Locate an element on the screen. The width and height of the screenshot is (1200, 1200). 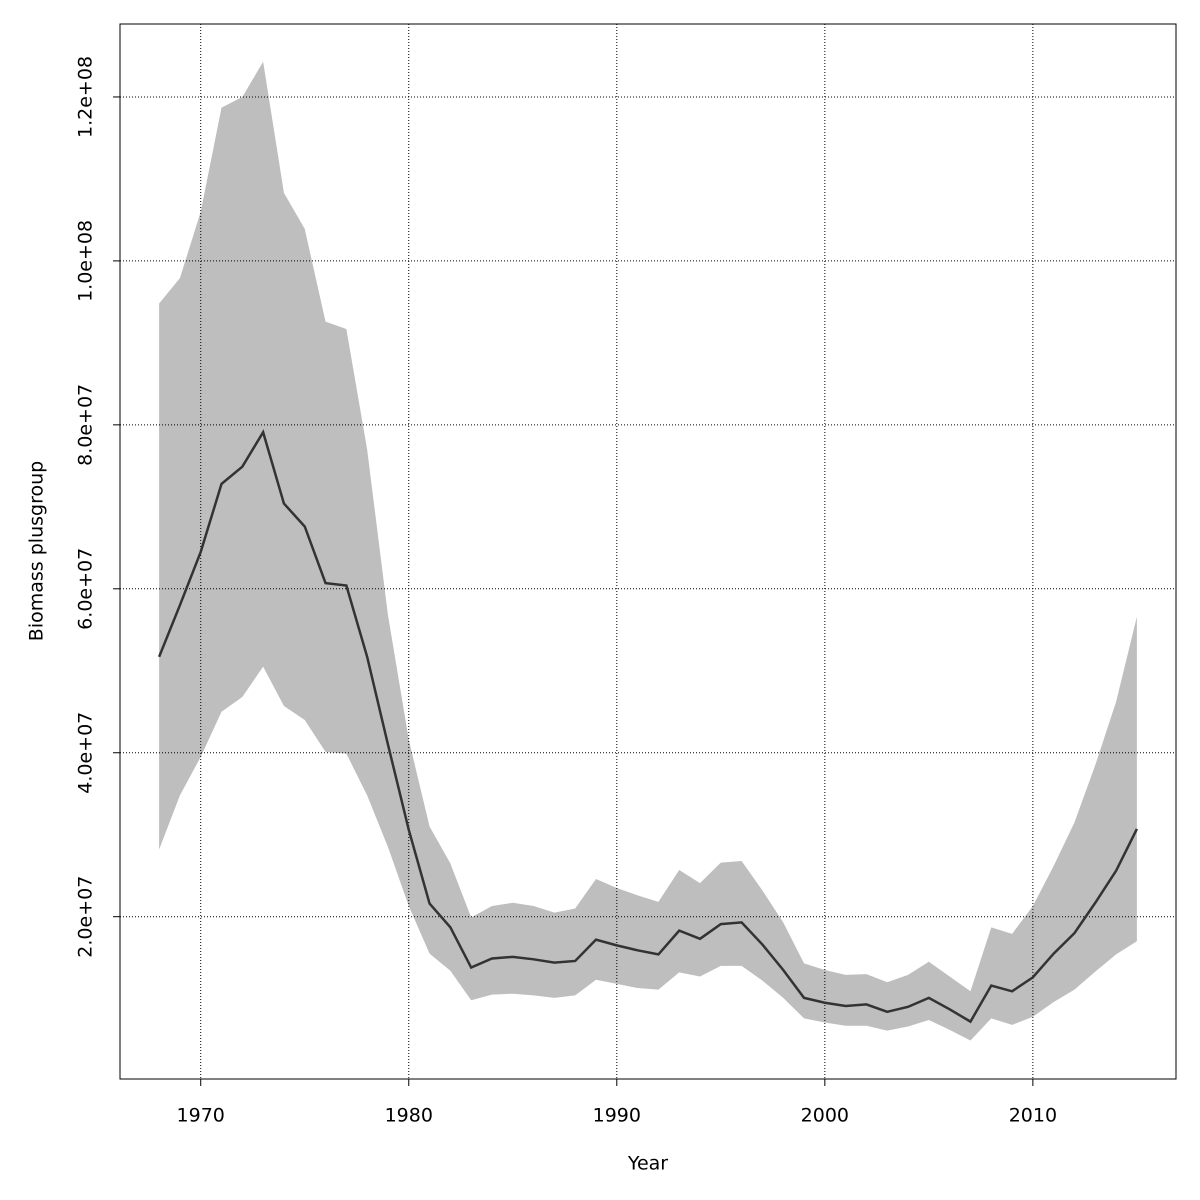
x-tick-label: 1980 is located at coordinates (409, 1116).